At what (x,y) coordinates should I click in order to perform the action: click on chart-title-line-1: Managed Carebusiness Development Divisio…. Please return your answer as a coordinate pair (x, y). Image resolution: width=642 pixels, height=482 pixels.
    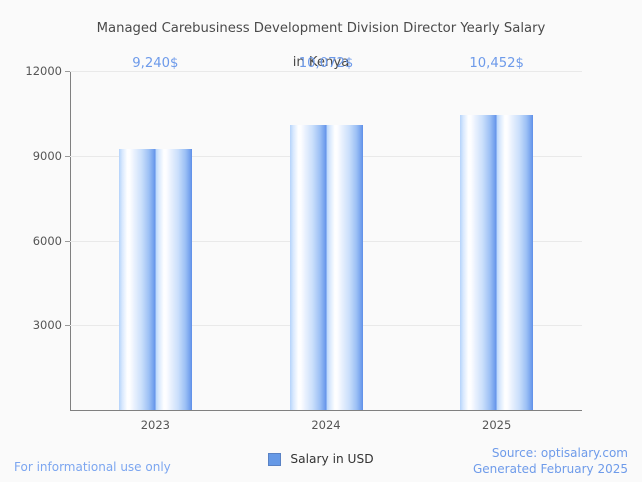
    Looking at the image, I should click on (321, 28).